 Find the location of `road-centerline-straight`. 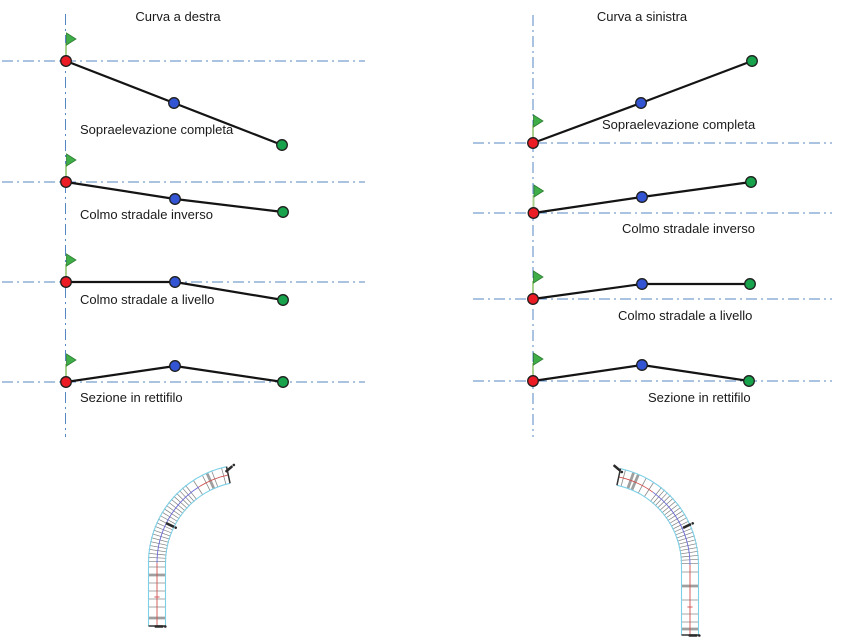

road-centerline-straight is located at coordinates (636, 484).